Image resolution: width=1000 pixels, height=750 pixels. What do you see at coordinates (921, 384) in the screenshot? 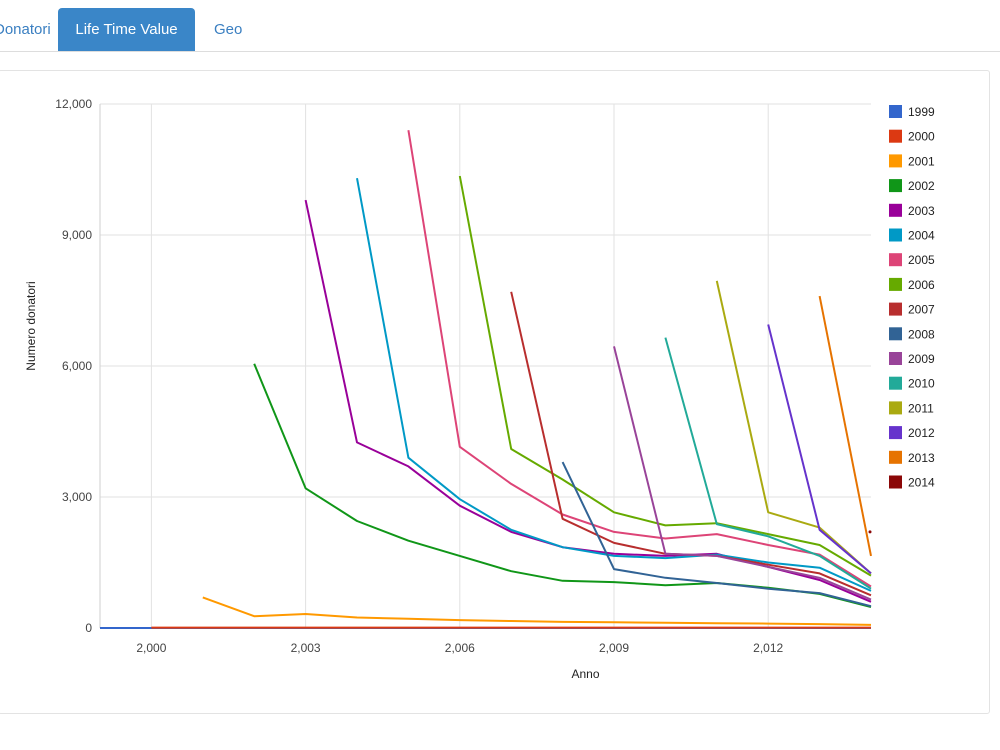
I see `legend-label-2010: 2010` at bounding box center [921, 384].